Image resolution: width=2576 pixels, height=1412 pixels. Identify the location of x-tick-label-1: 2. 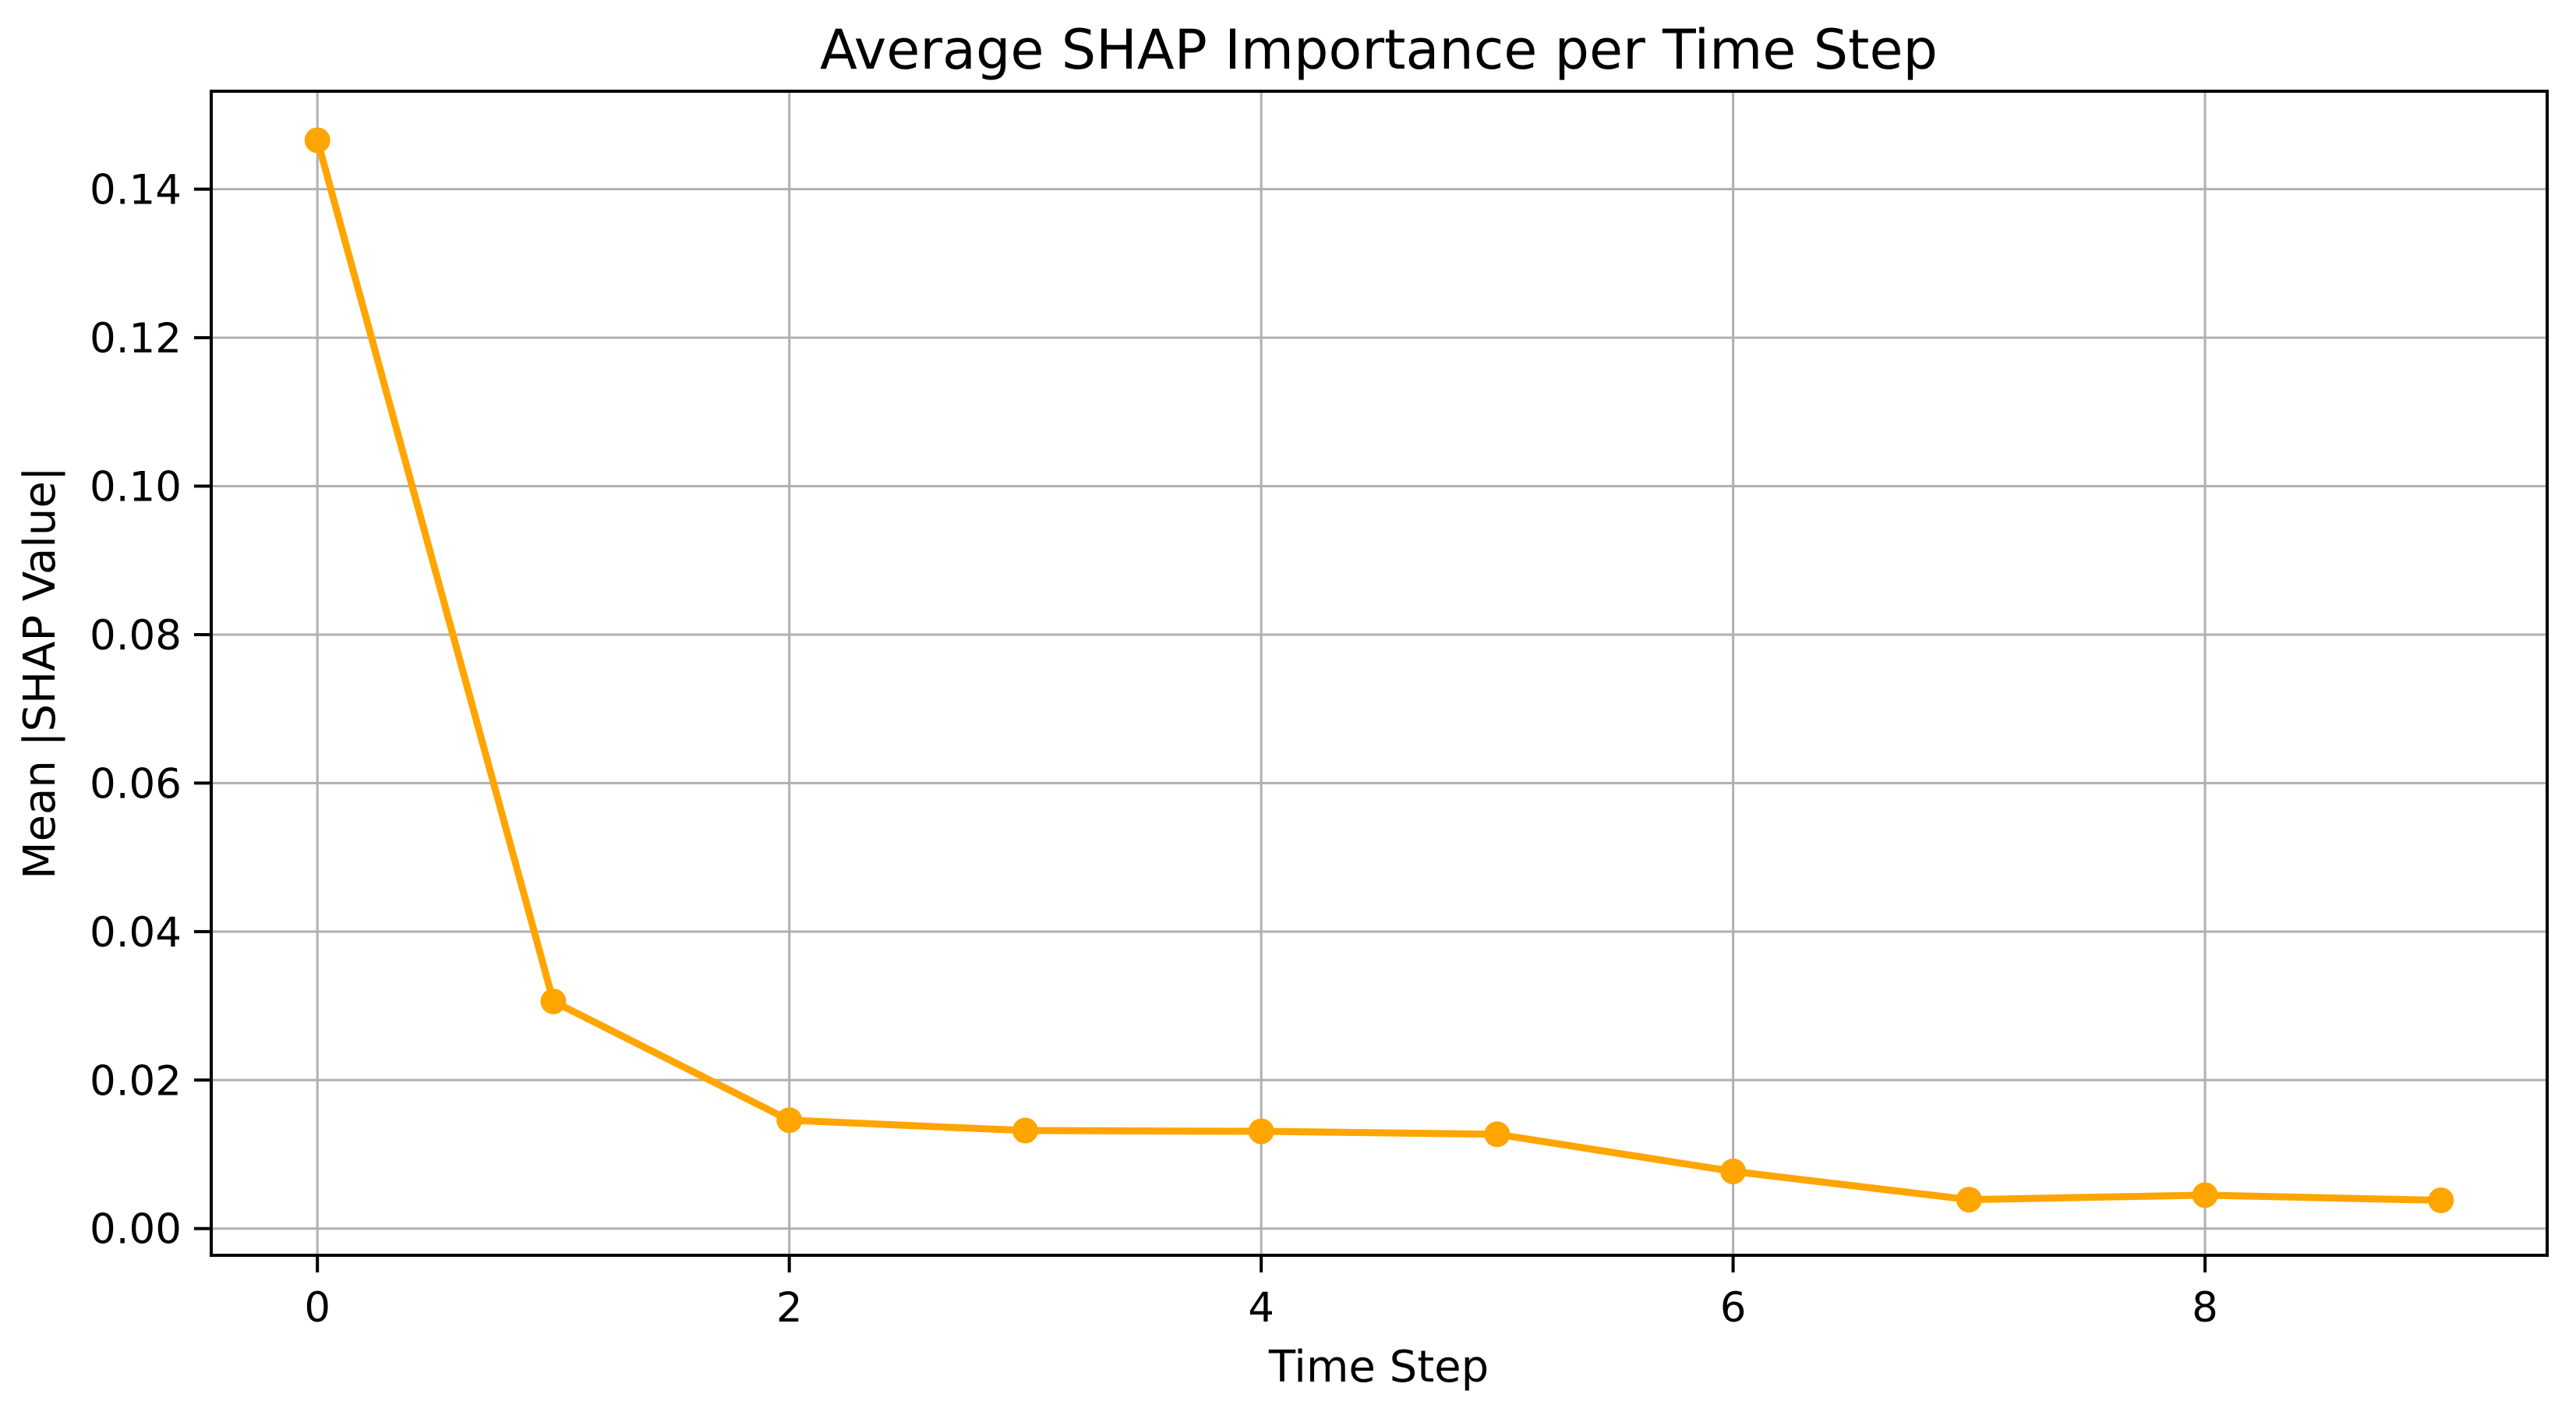
(789, 1308).